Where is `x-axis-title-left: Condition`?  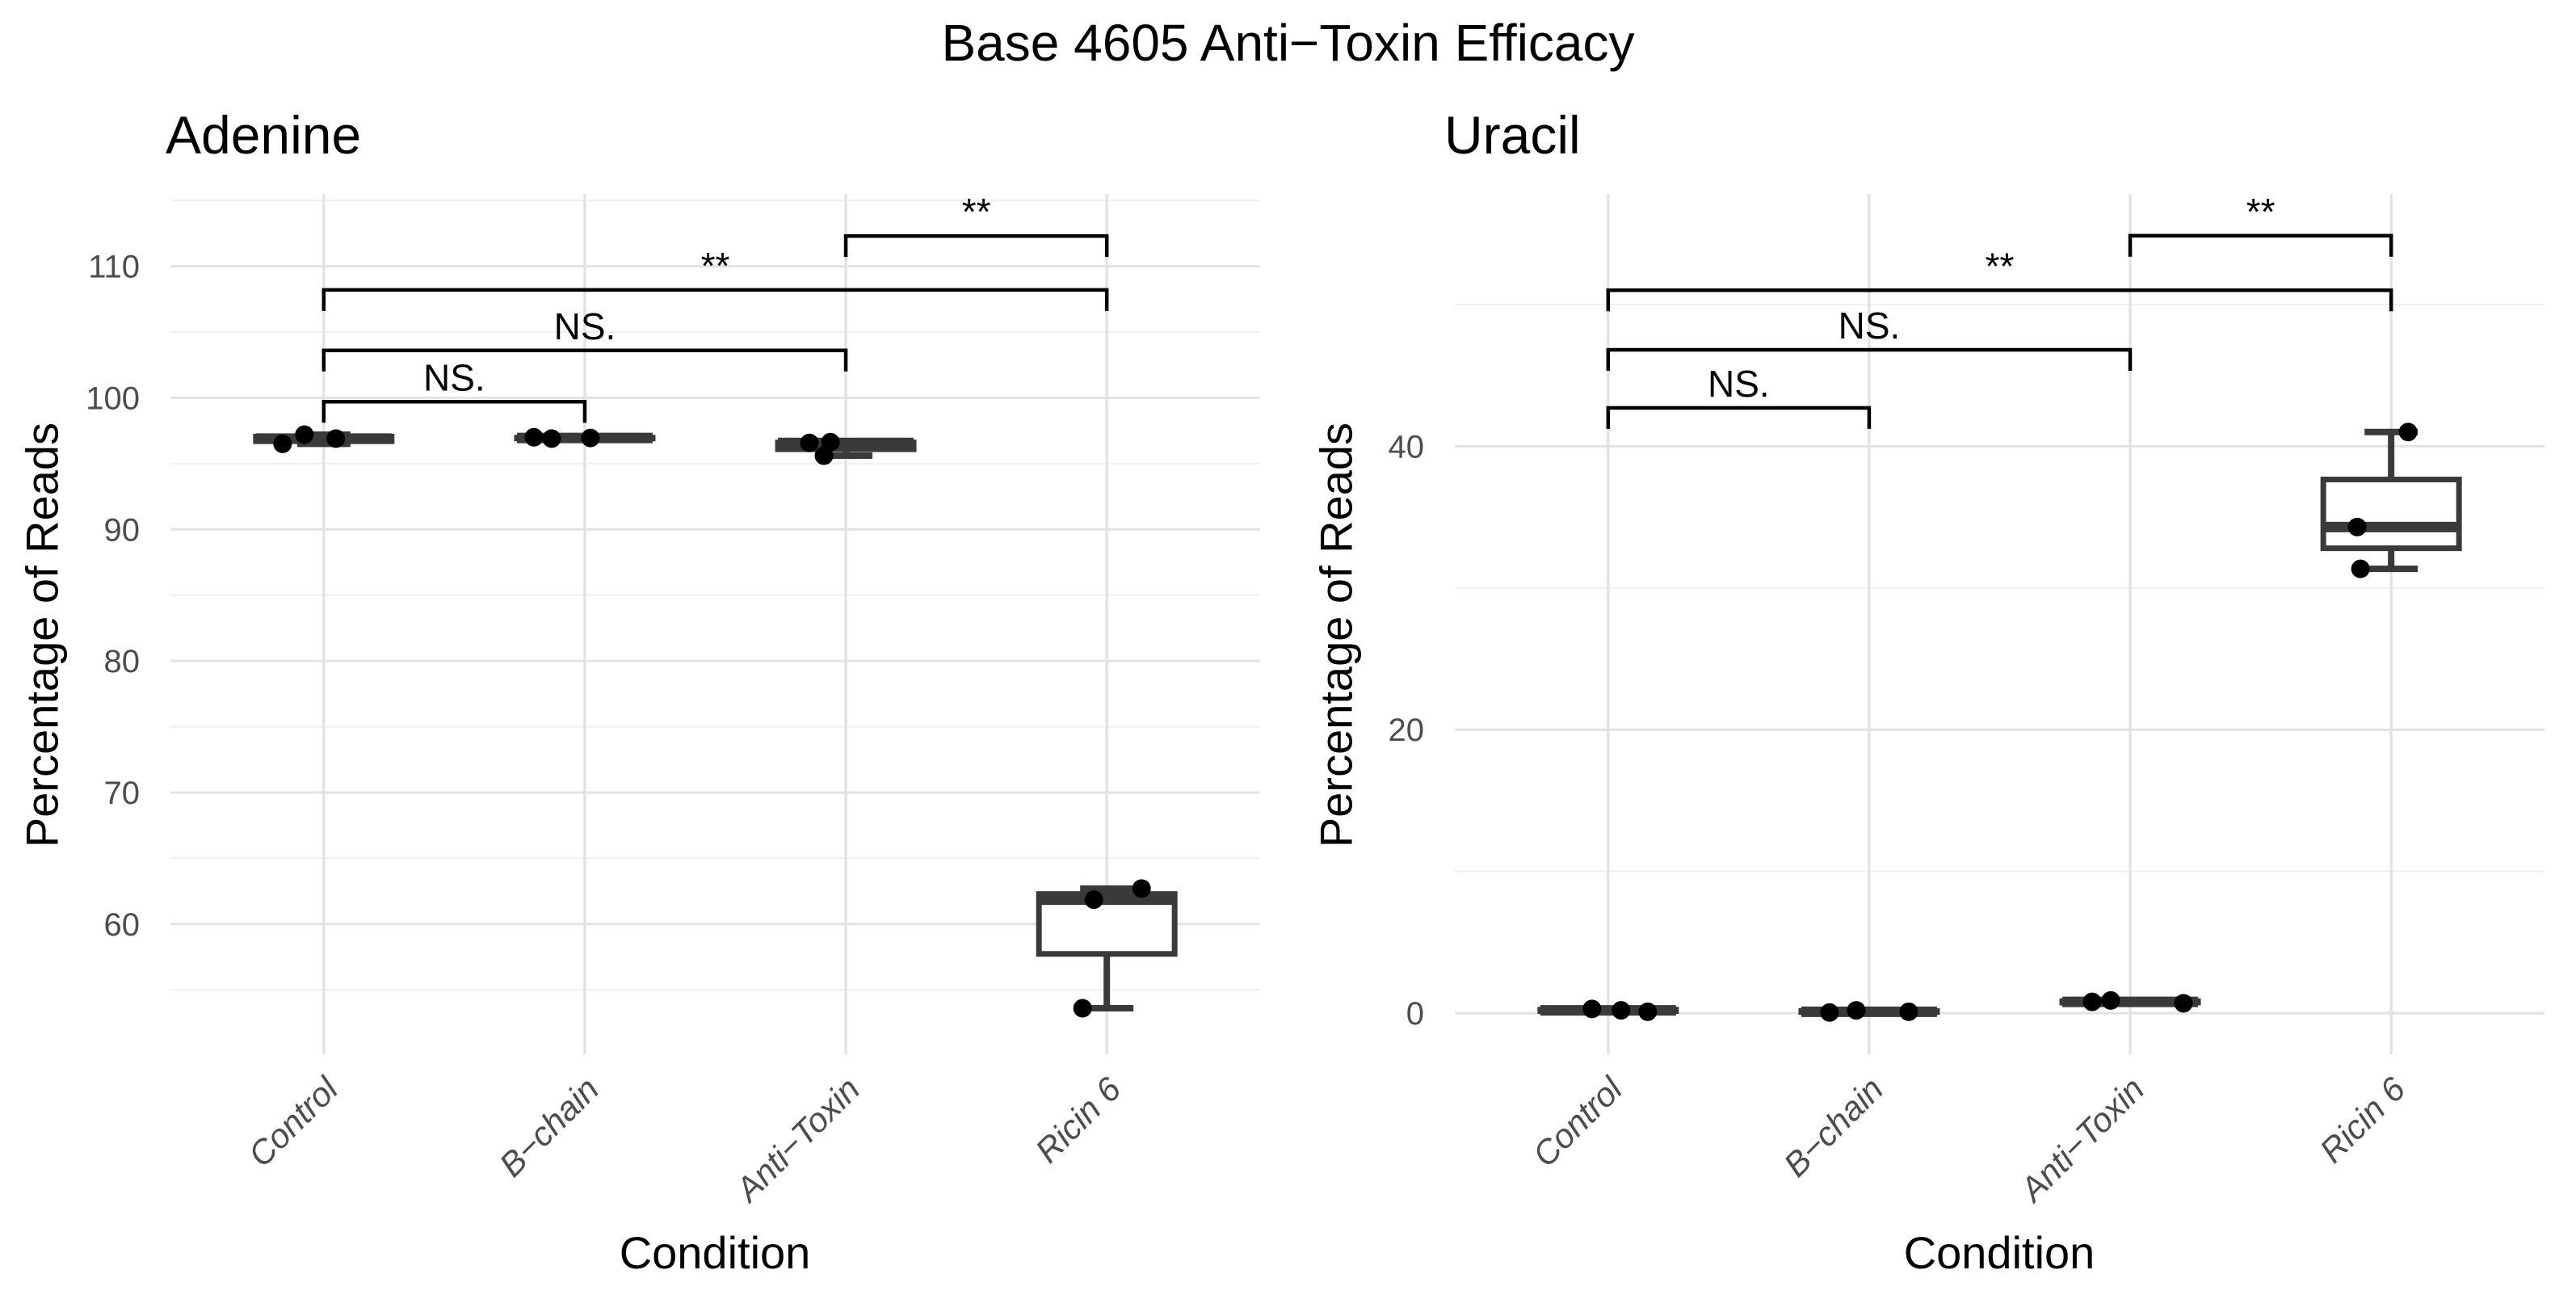
x-axis-title-left: Condition is located at coordinates (715, 1252).